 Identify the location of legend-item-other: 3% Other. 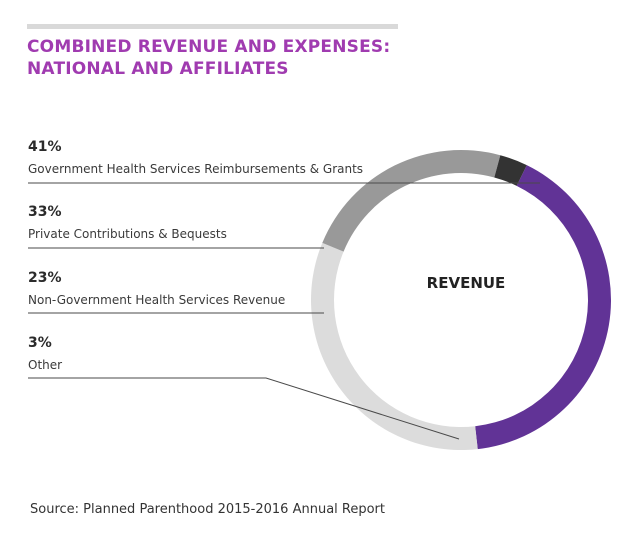
(193, 353).